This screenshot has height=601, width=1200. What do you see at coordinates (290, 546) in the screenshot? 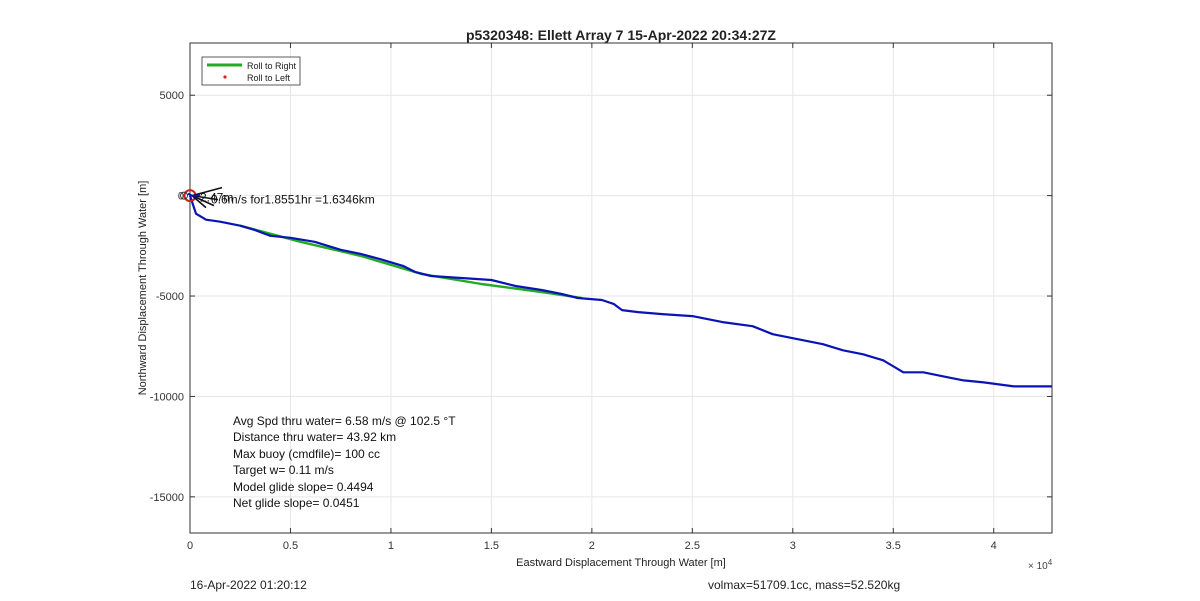
I see `x-tick-label: 0.5` at bounding box center [290, 546].